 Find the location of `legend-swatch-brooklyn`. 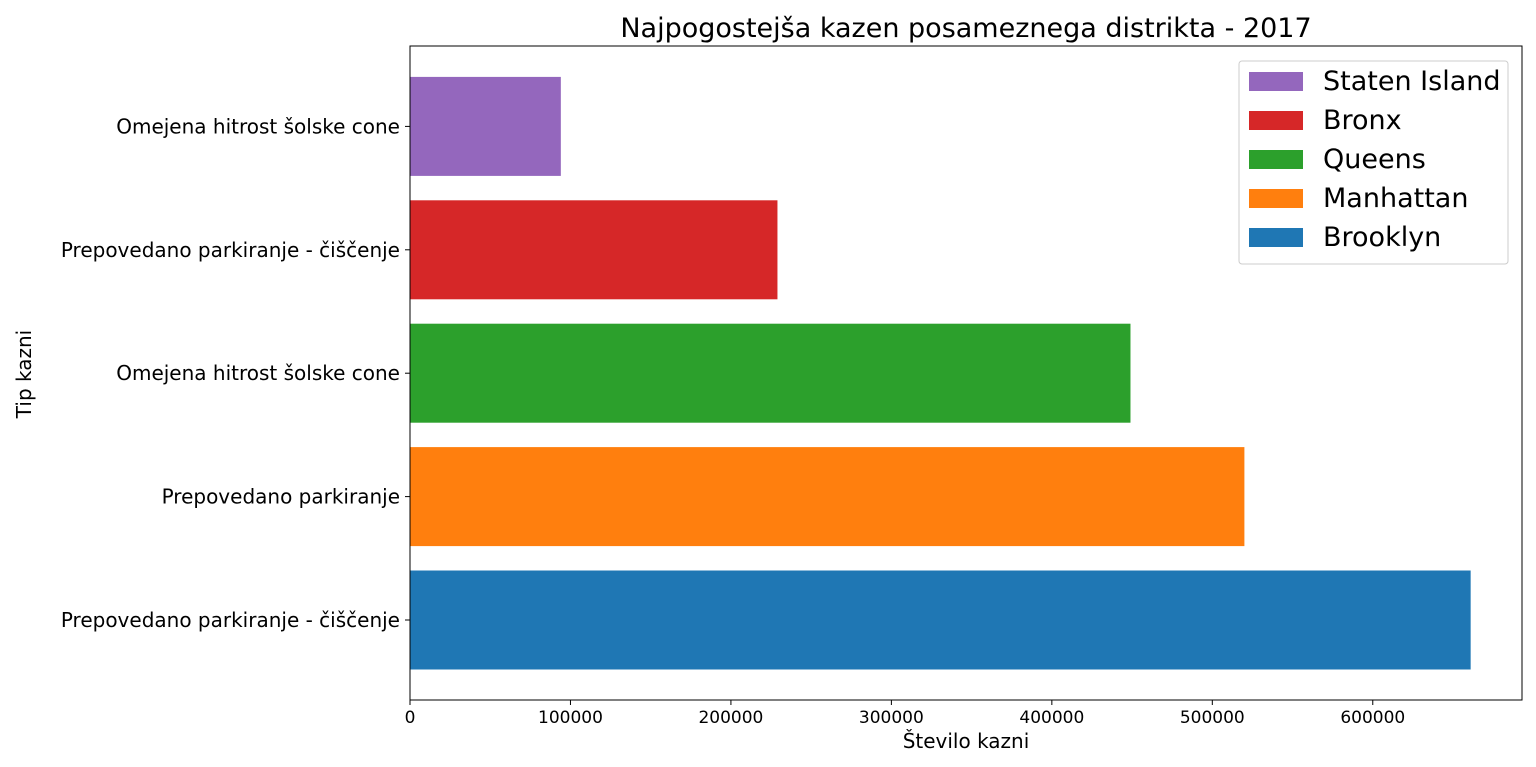

legend-swatch-brooklyn is located at coordinates (1276, 237).